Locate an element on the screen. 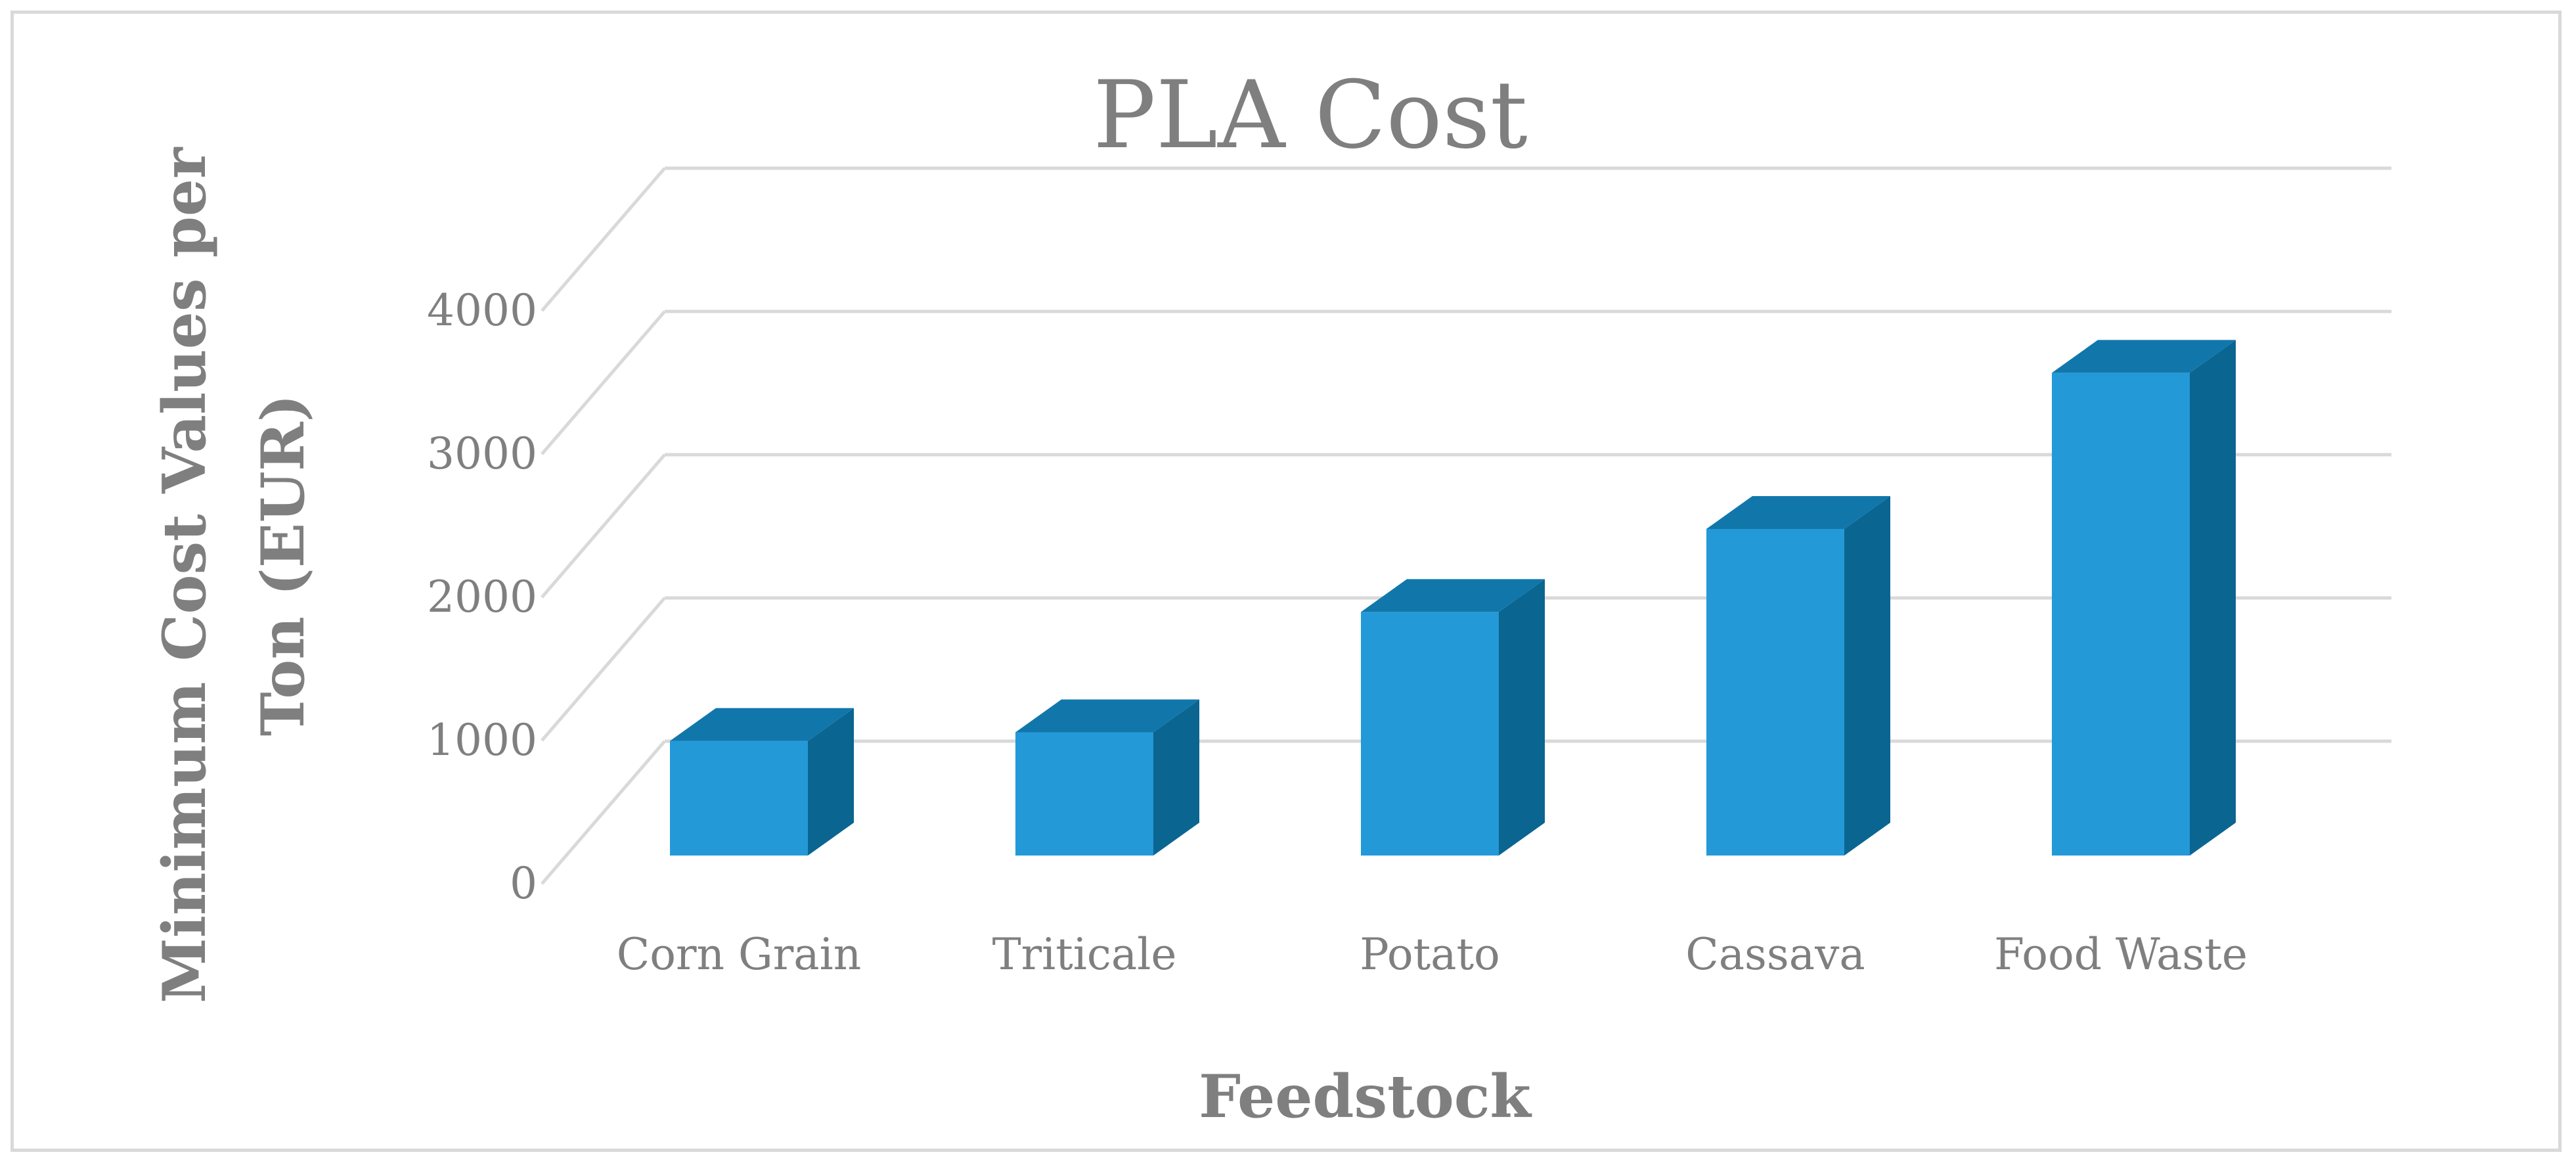 Image resolution: width=2576 pixels, height=1165 pixels. x-category-label: Potato is located at coordinates (1430, 954).